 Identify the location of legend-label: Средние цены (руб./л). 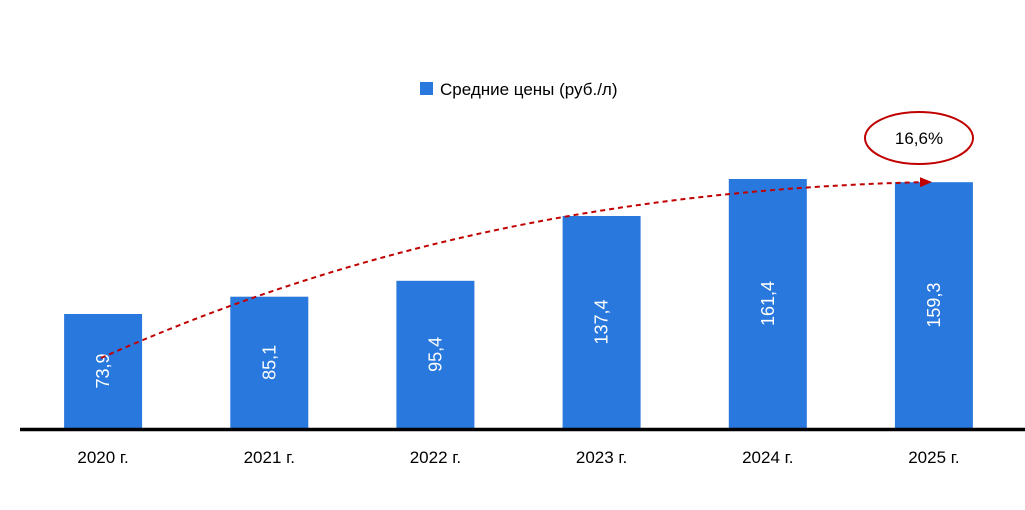
(529, 89).